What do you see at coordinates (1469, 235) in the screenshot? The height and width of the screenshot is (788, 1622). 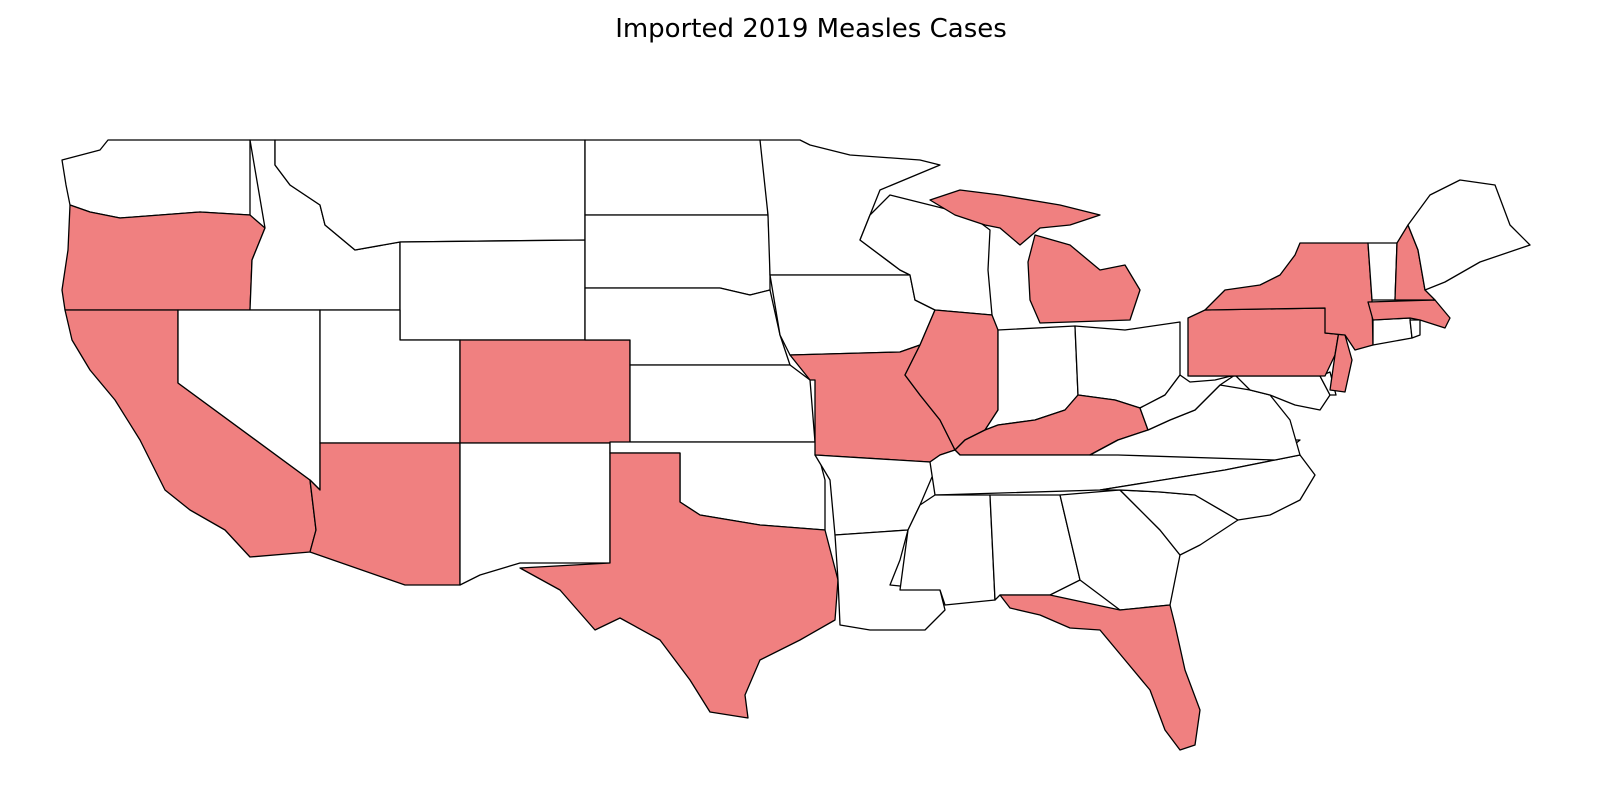 I see `state-maine` at bounding box center [1469, 235].